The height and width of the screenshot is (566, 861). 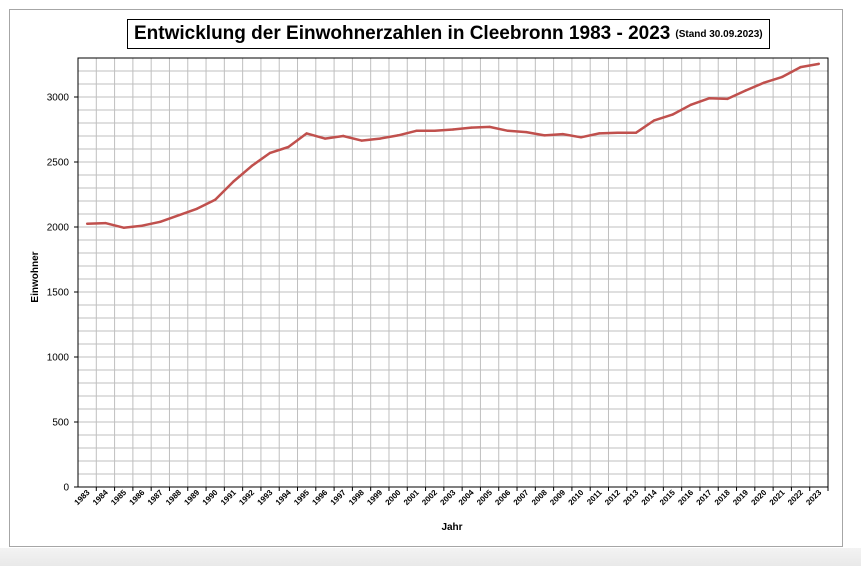 What do you see at coordinates (228, 497) in the screenshot?
I see `x-tick-label: 1991` at bounding box center [228, 497].